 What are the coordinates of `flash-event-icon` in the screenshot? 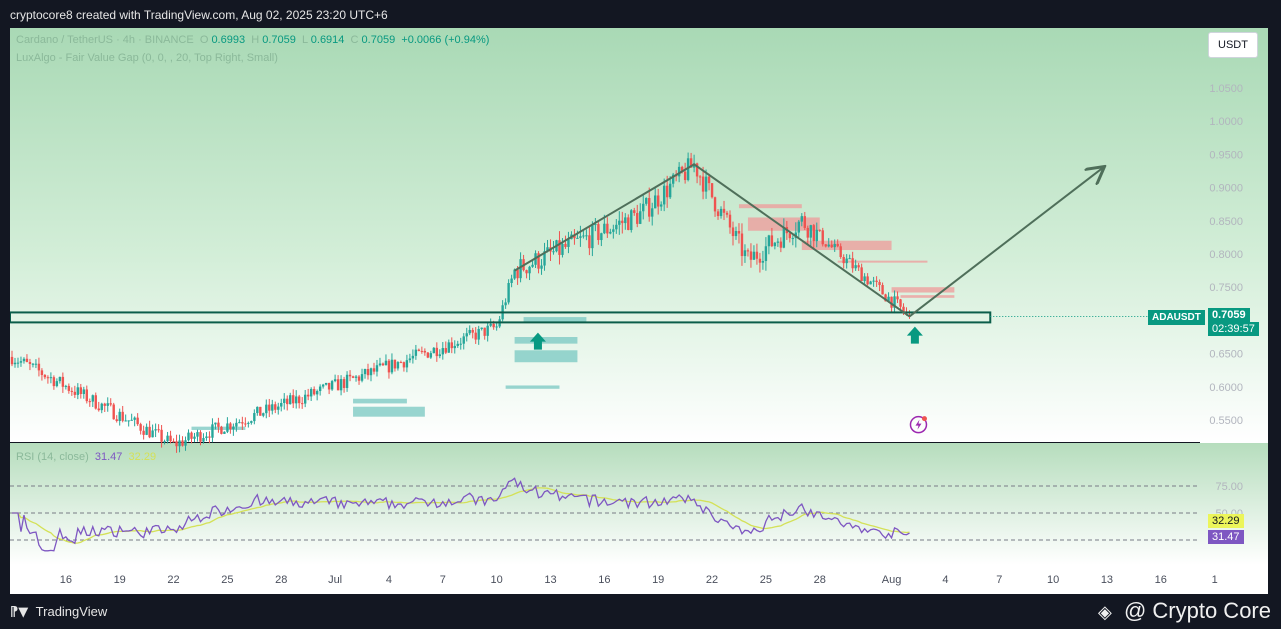 It's located at (918, 424).